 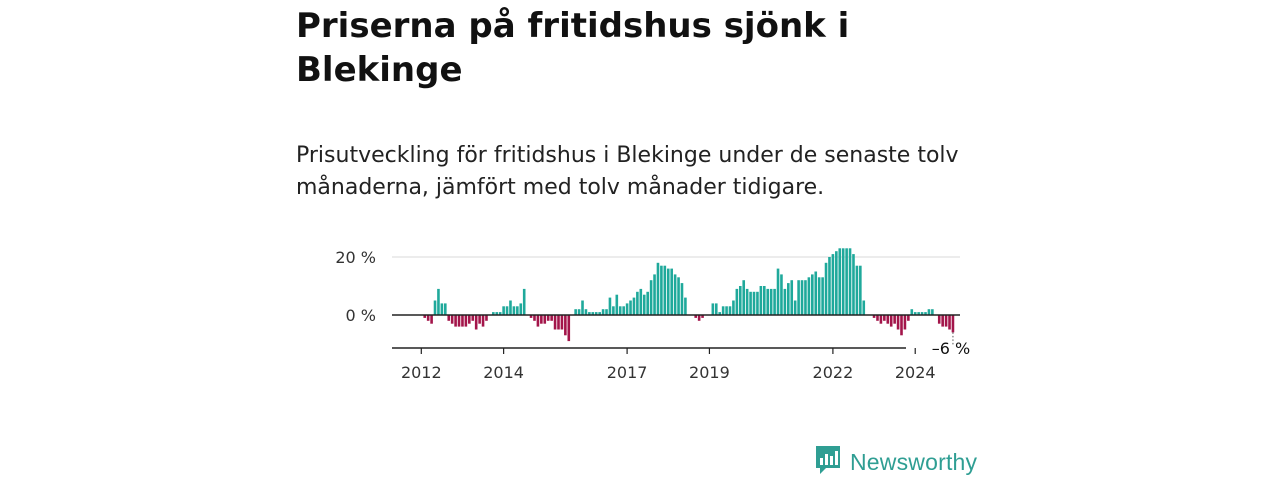 What do you see at coordinates (421, 372) in the screenshot?
I see `x-tick-label: 2012` at bounding box center [421, 372].